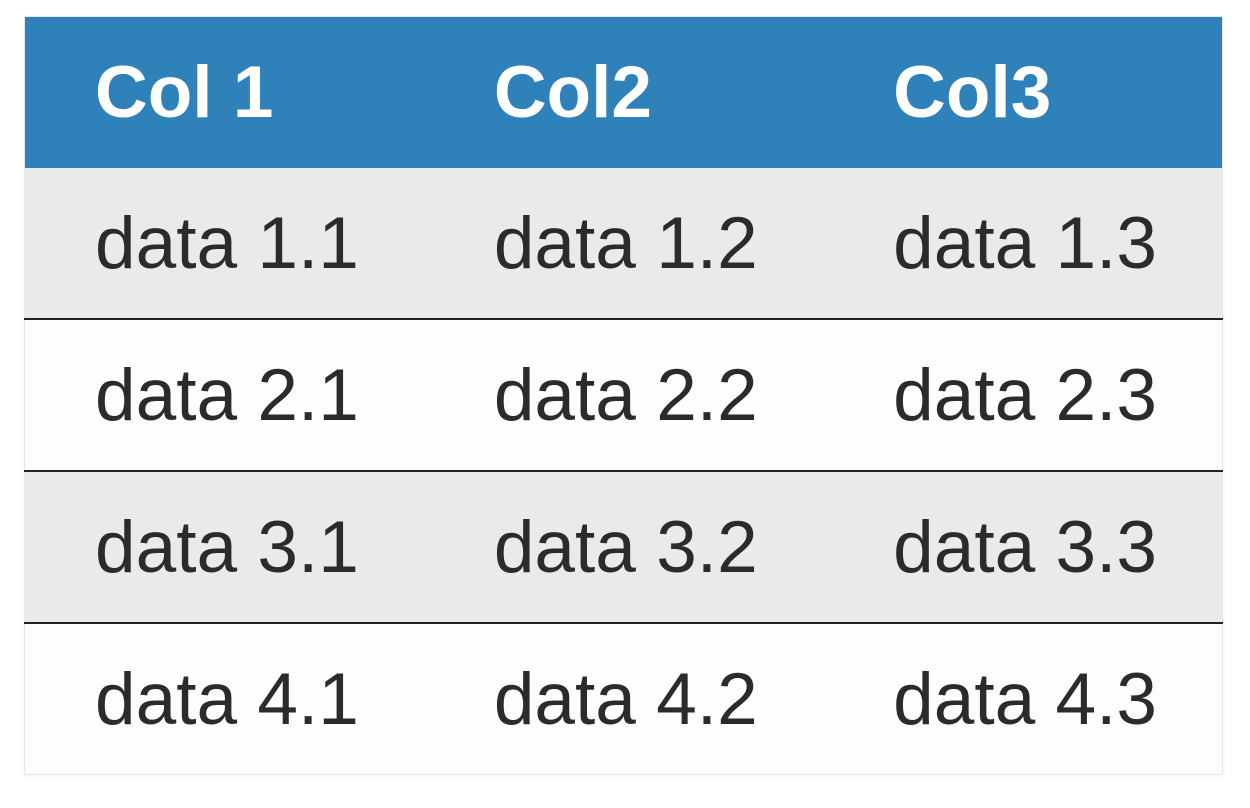 The image size is (1250, 808). I want to click on table-cell: data 3.1, so click(227, 547).